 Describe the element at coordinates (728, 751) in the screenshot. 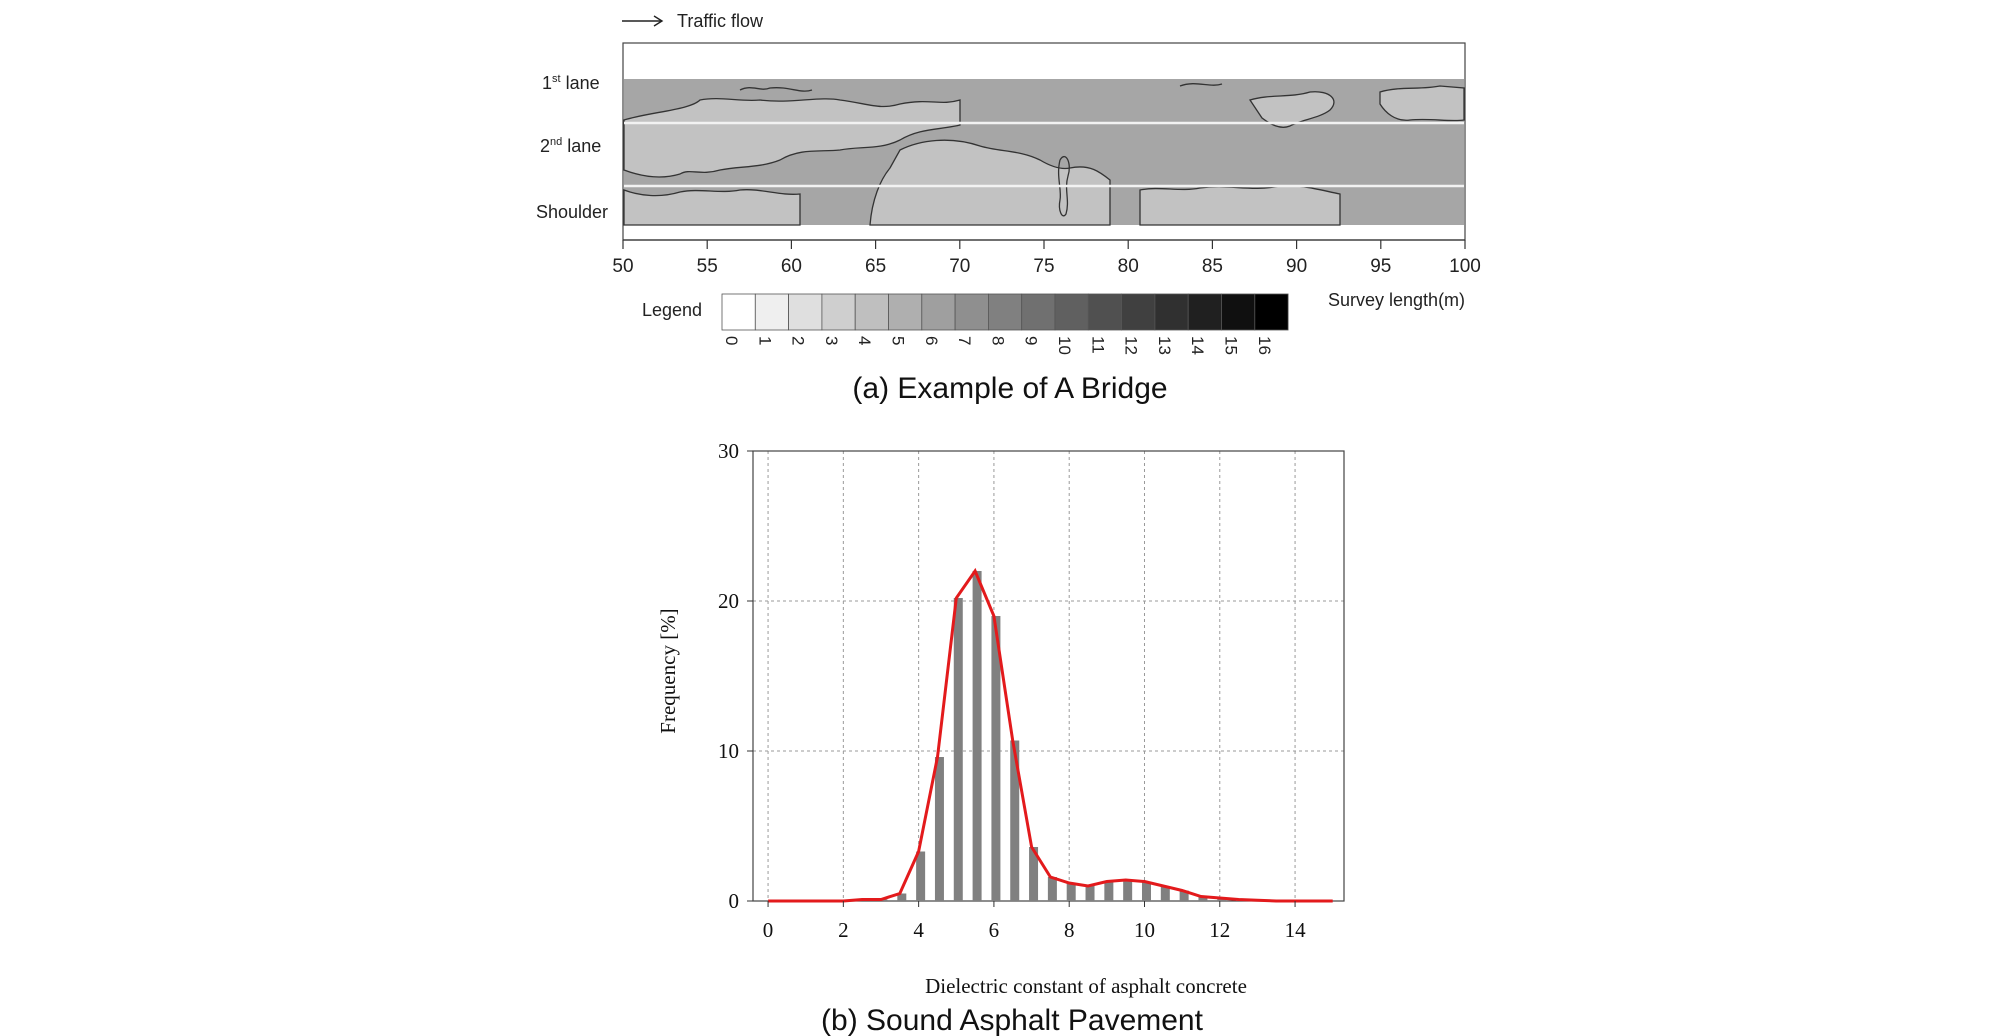

I see `chart-y-tick-label: 10` at that location.